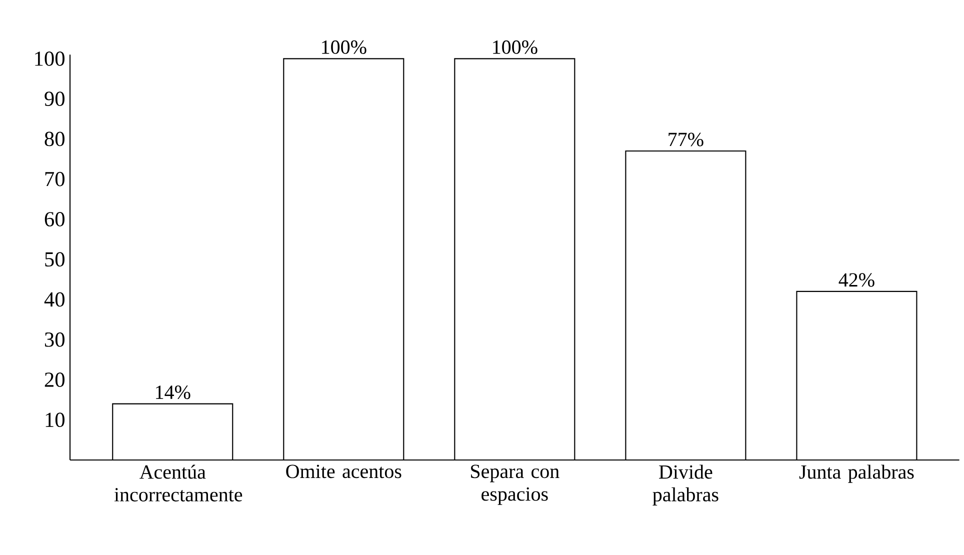 The image size is (964, 555). What do you see at coordinates (54, 299) in the screenshot?
I see `y-tick-label: 40` at bounding box center [54, 299].